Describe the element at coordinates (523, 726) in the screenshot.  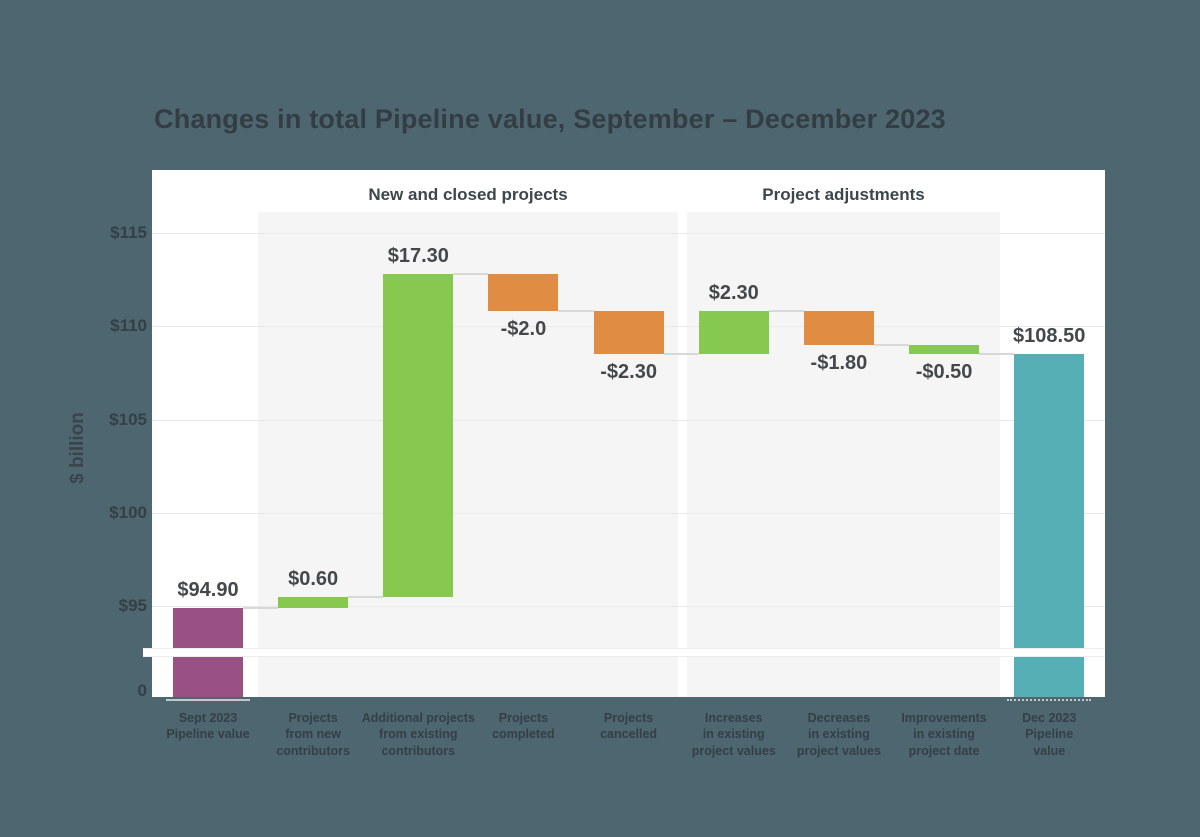
I see `x-label-3: Projects completed` at that location.